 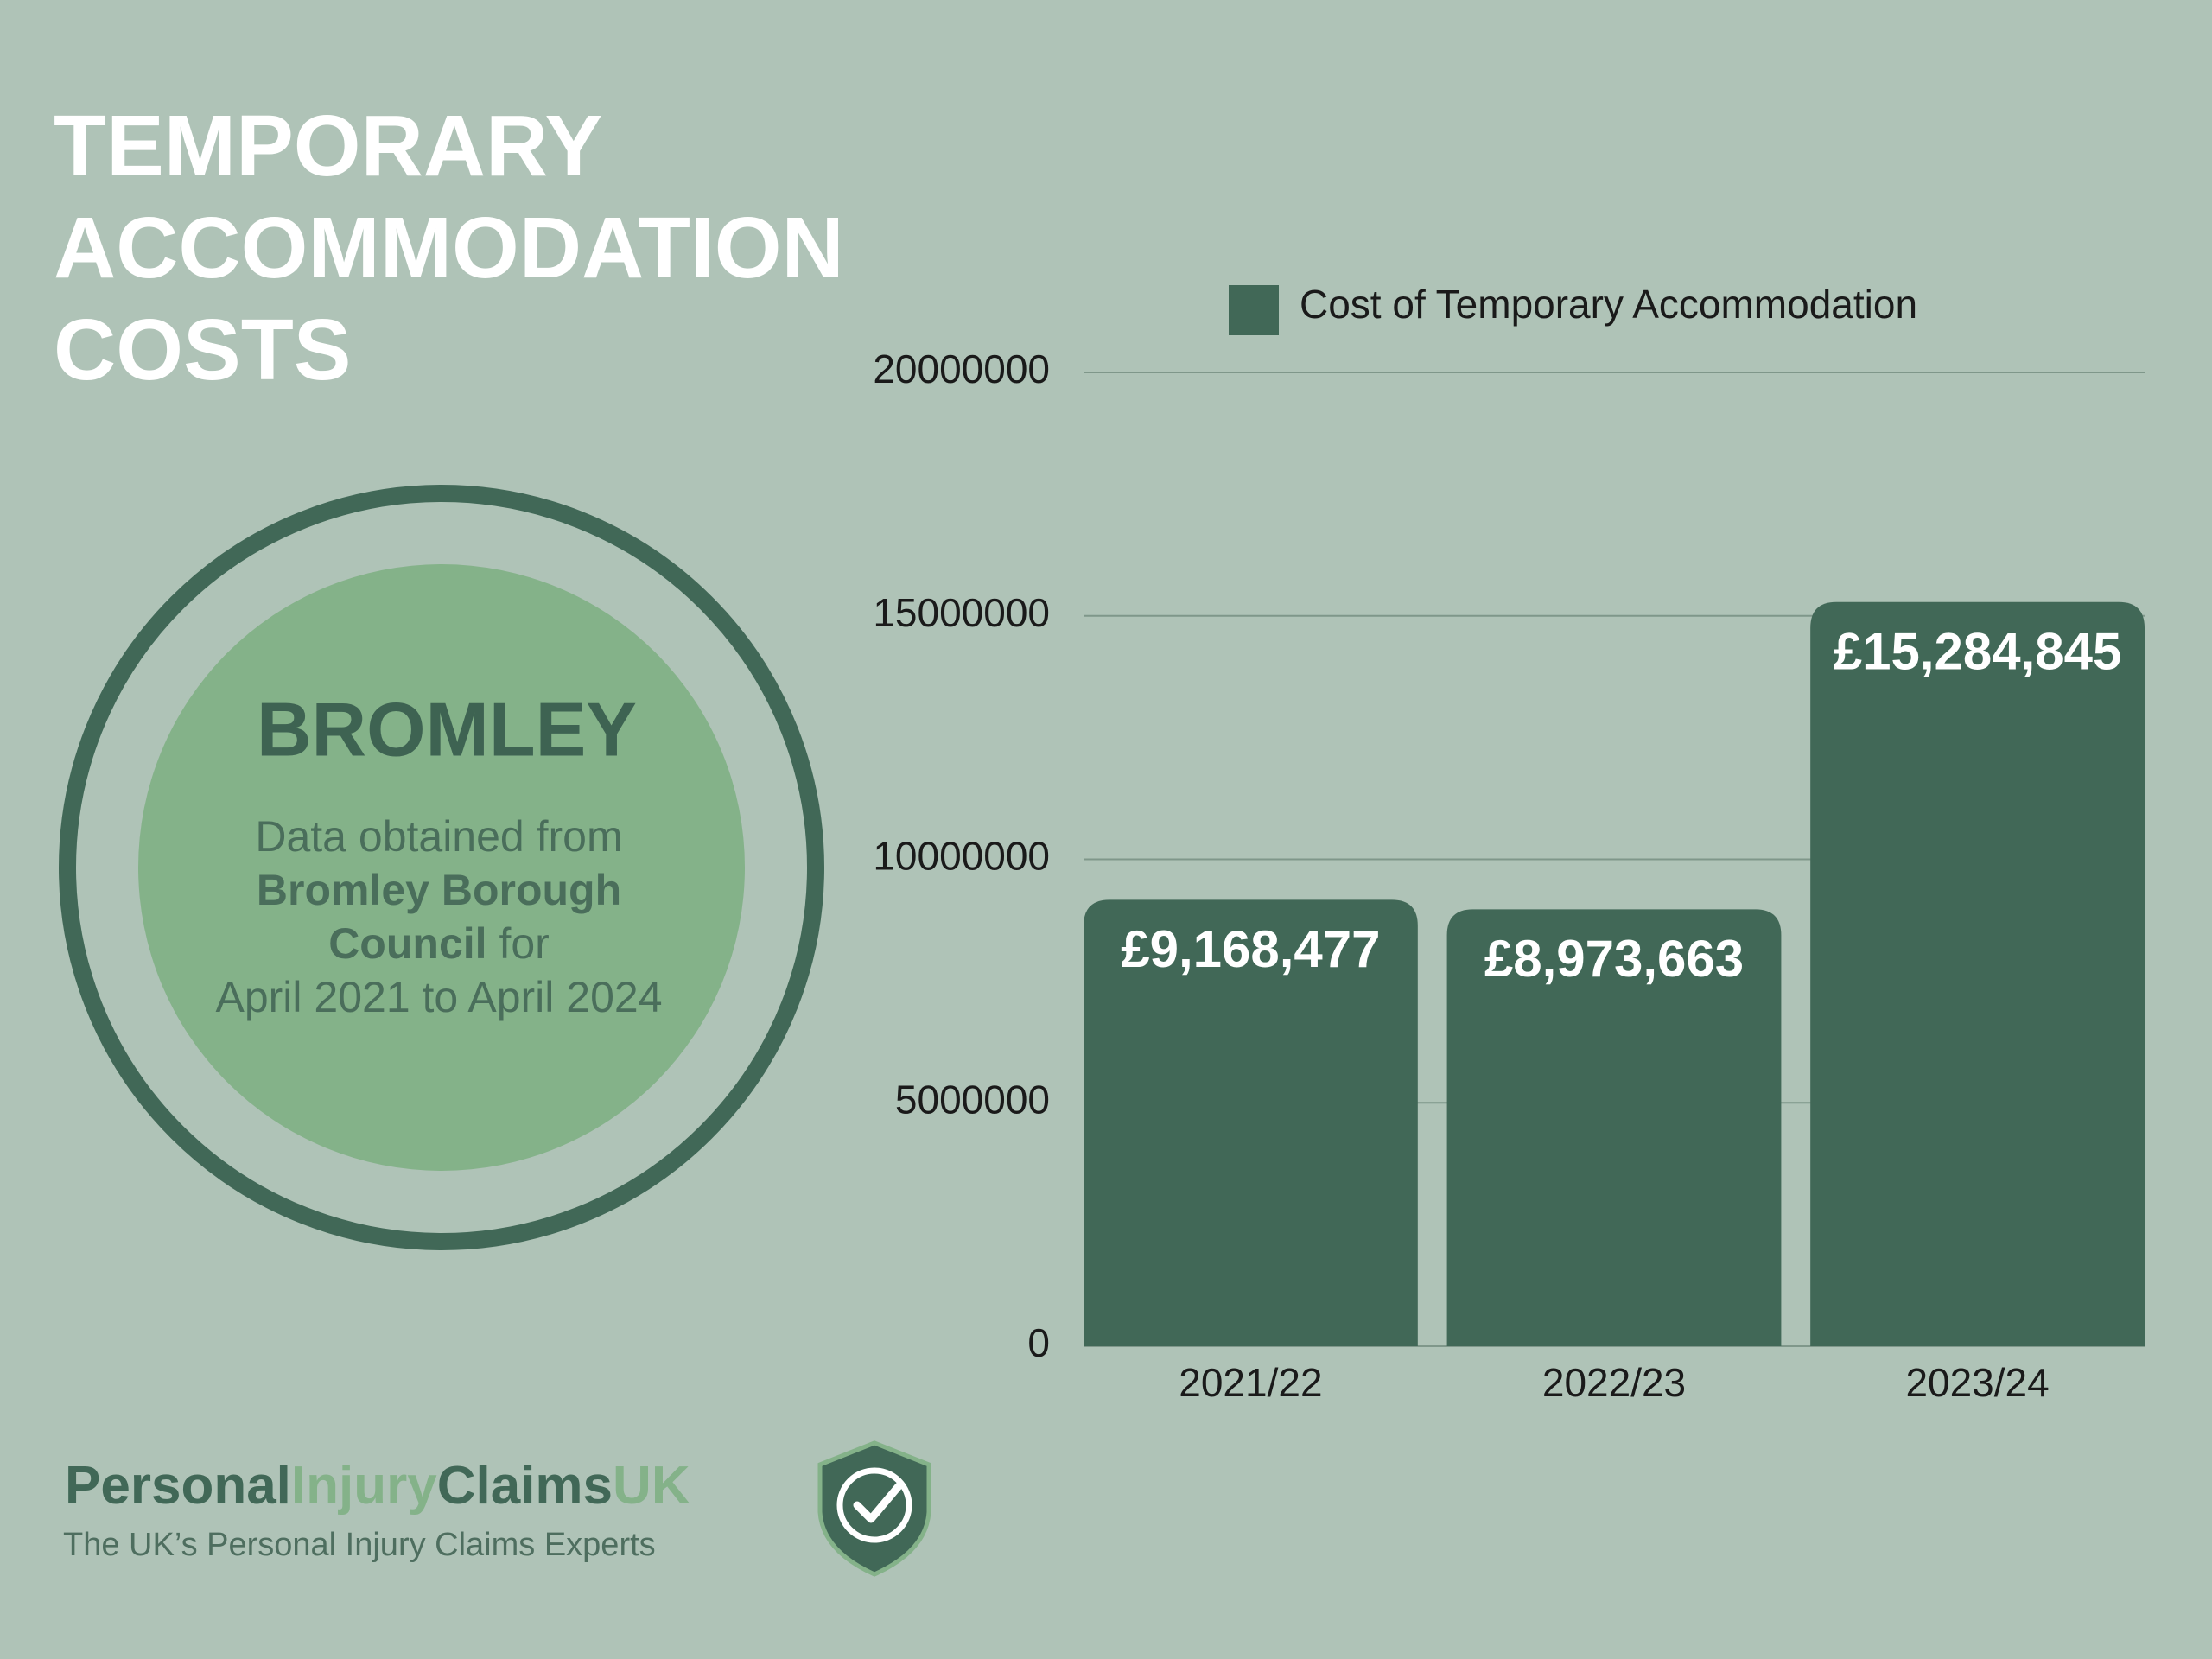 I want to click on x-tick-label: 2023/24, so click(x=1977, y=1382).